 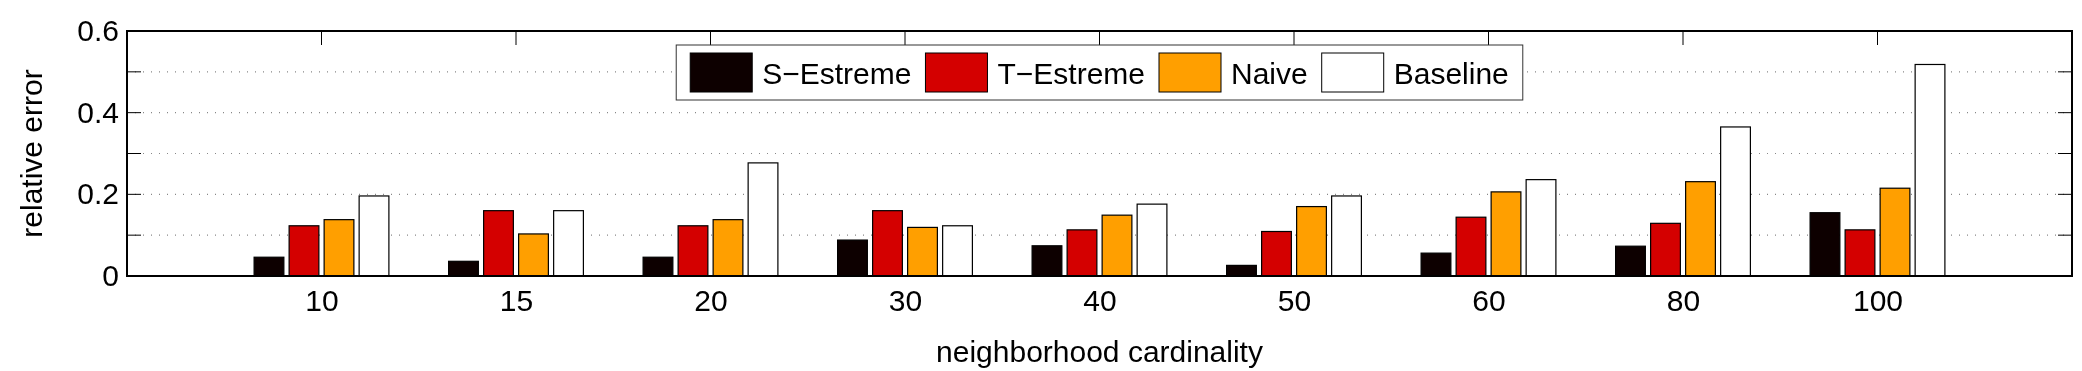 I want to click on x-tick-label: 10, so click(x=322, y=301).